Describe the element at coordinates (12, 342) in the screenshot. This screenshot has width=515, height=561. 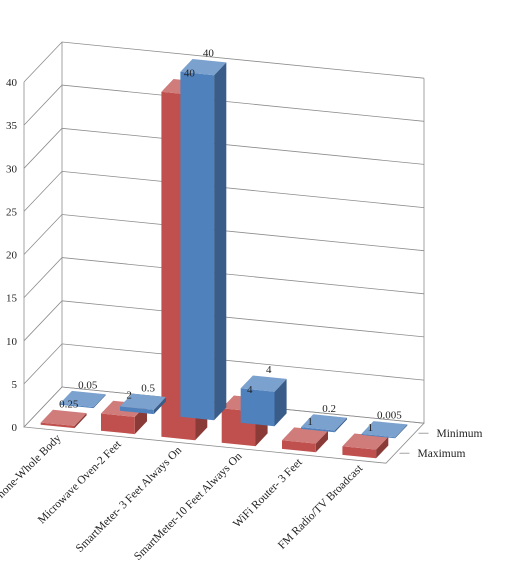
I see `y-tick-label: 10` at that location.